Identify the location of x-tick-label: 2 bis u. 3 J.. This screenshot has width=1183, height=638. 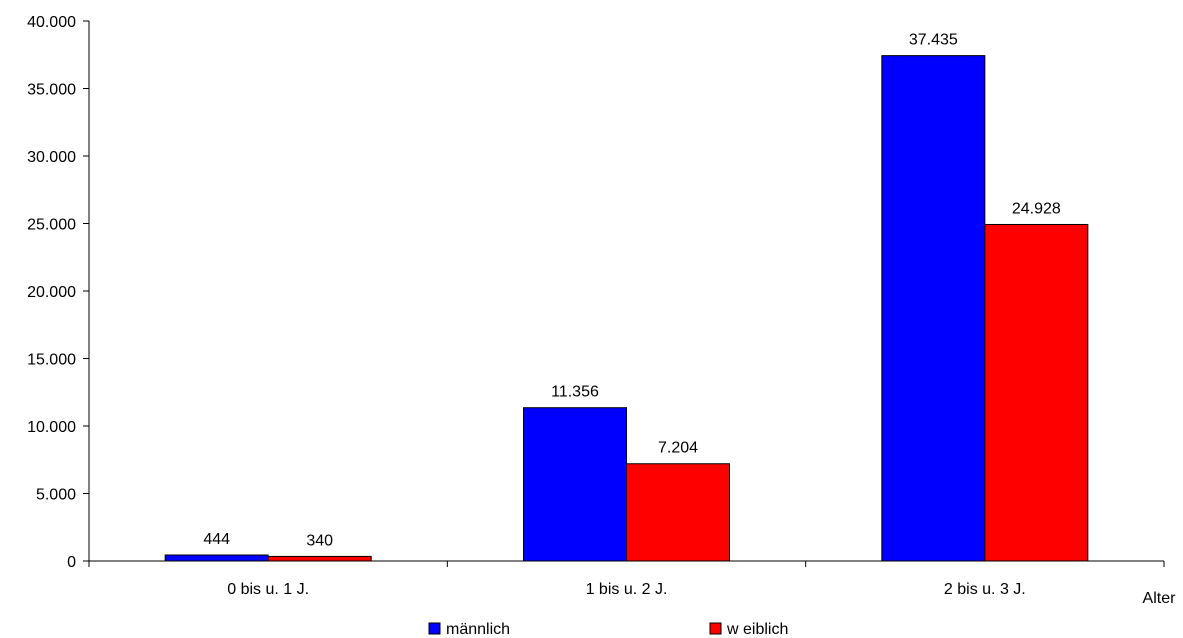
(985, 589).